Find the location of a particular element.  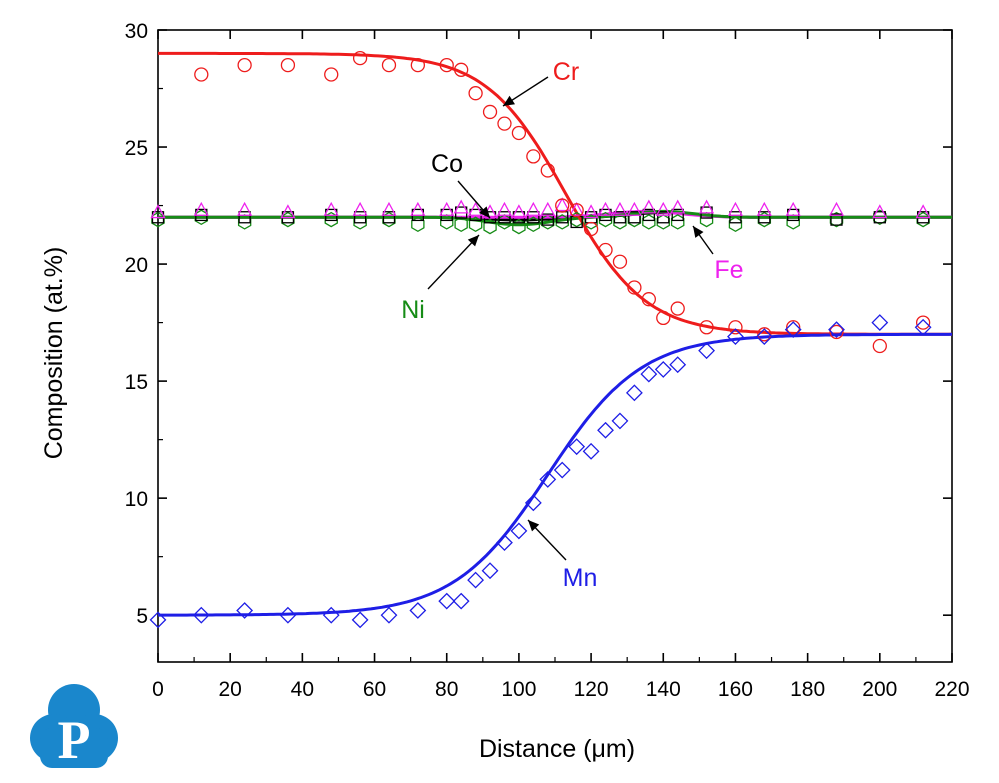

series-label-ni: Ni is located at coordinates (413, 310).